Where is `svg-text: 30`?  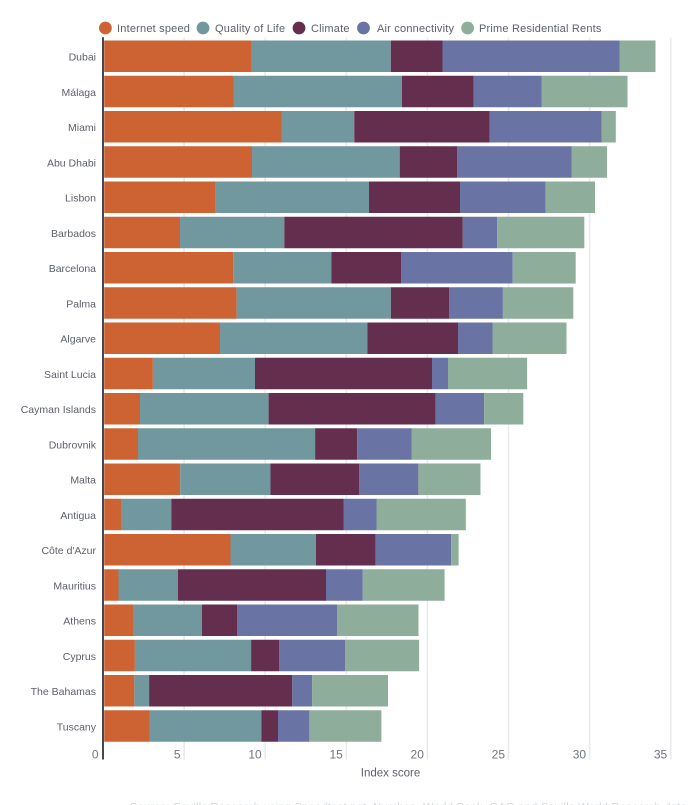
svg-text: 30 is located at coordinates (580, 755).